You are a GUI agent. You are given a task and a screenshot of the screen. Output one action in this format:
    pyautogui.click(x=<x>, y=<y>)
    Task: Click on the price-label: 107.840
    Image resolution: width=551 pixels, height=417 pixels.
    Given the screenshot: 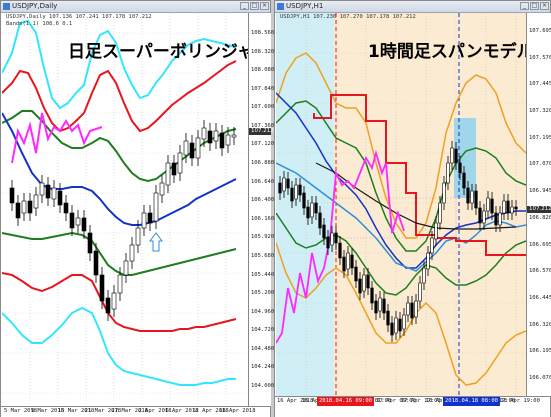 What is the action you would take?
    pyautogui.click(x=263, y=88)
    